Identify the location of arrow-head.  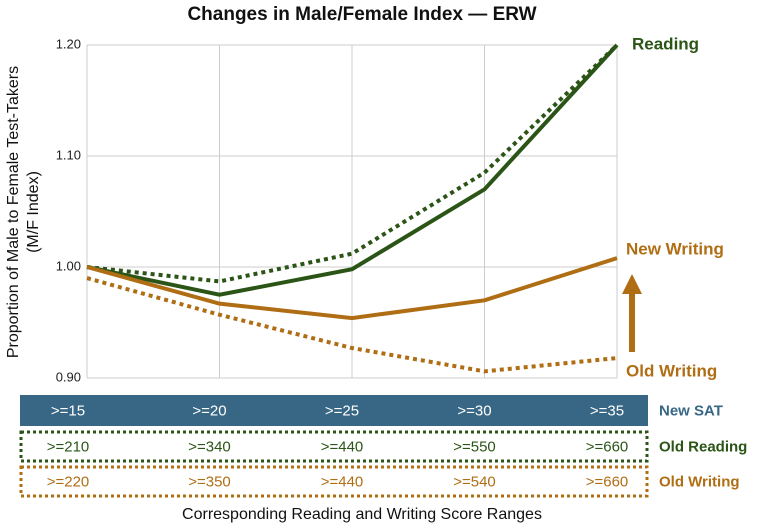
(632, 284).